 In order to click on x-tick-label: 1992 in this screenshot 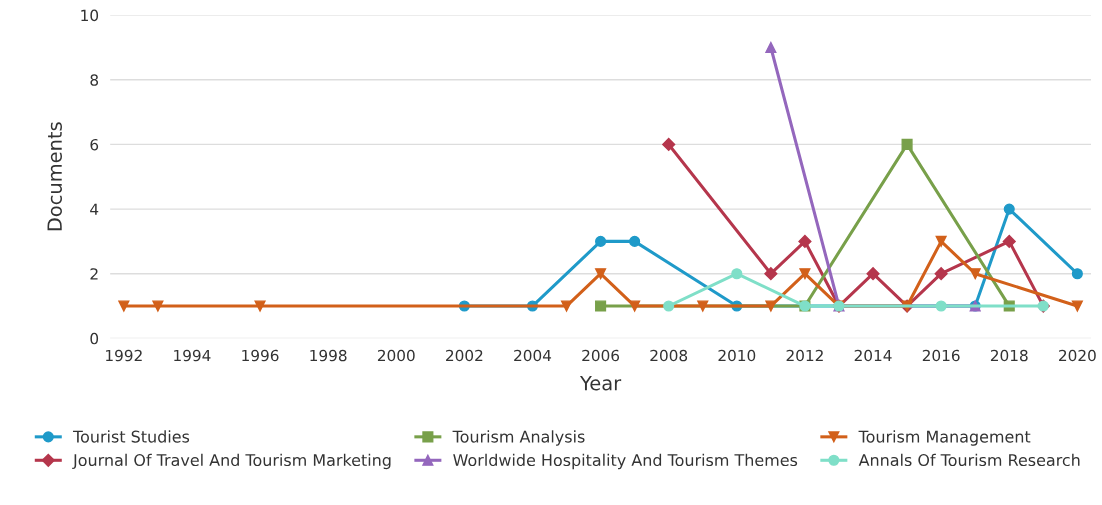, I will do `click(124, 355)`.